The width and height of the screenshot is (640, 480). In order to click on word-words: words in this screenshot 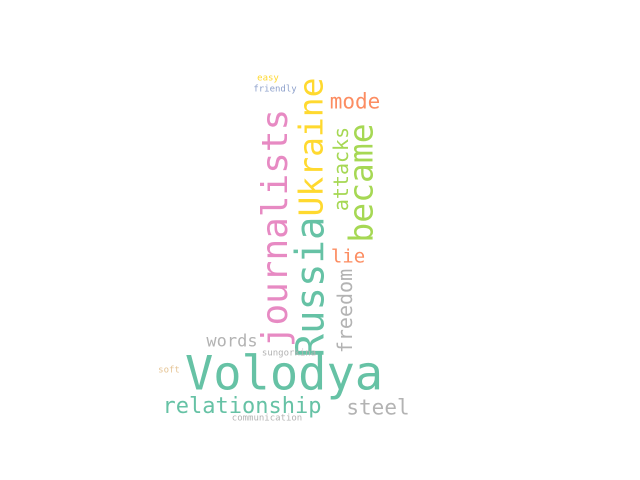, I will do `click(232, 341)`.